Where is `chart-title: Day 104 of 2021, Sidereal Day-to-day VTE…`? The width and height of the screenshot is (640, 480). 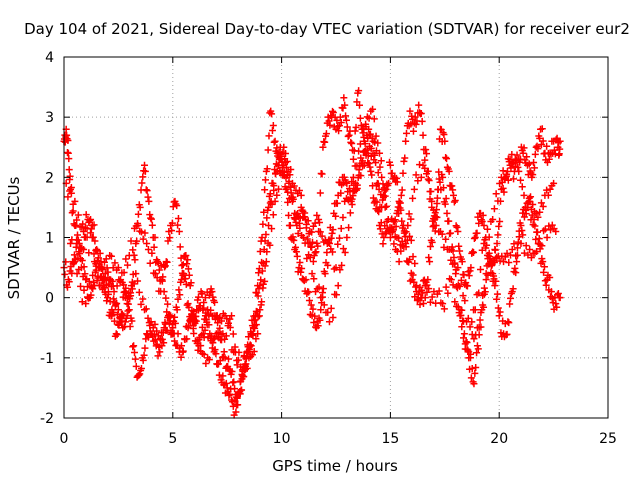
chart-title: Day 104 of 2021, Sidereal Day-to-day VTE… is located at coordinates (327, 29).